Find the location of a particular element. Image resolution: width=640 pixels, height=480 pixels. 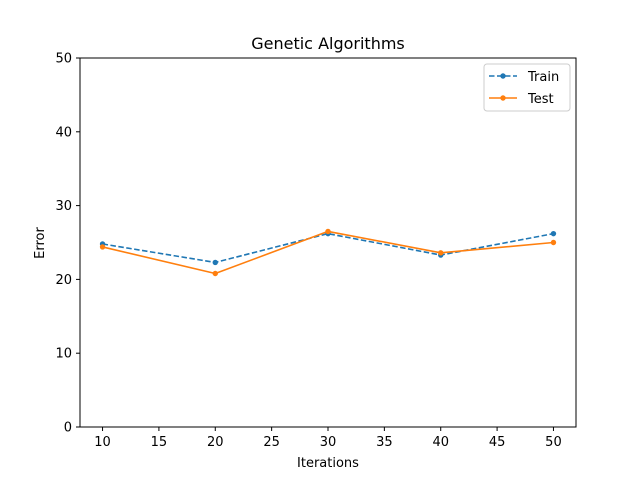

series-test is located at coordinates (328, 252).